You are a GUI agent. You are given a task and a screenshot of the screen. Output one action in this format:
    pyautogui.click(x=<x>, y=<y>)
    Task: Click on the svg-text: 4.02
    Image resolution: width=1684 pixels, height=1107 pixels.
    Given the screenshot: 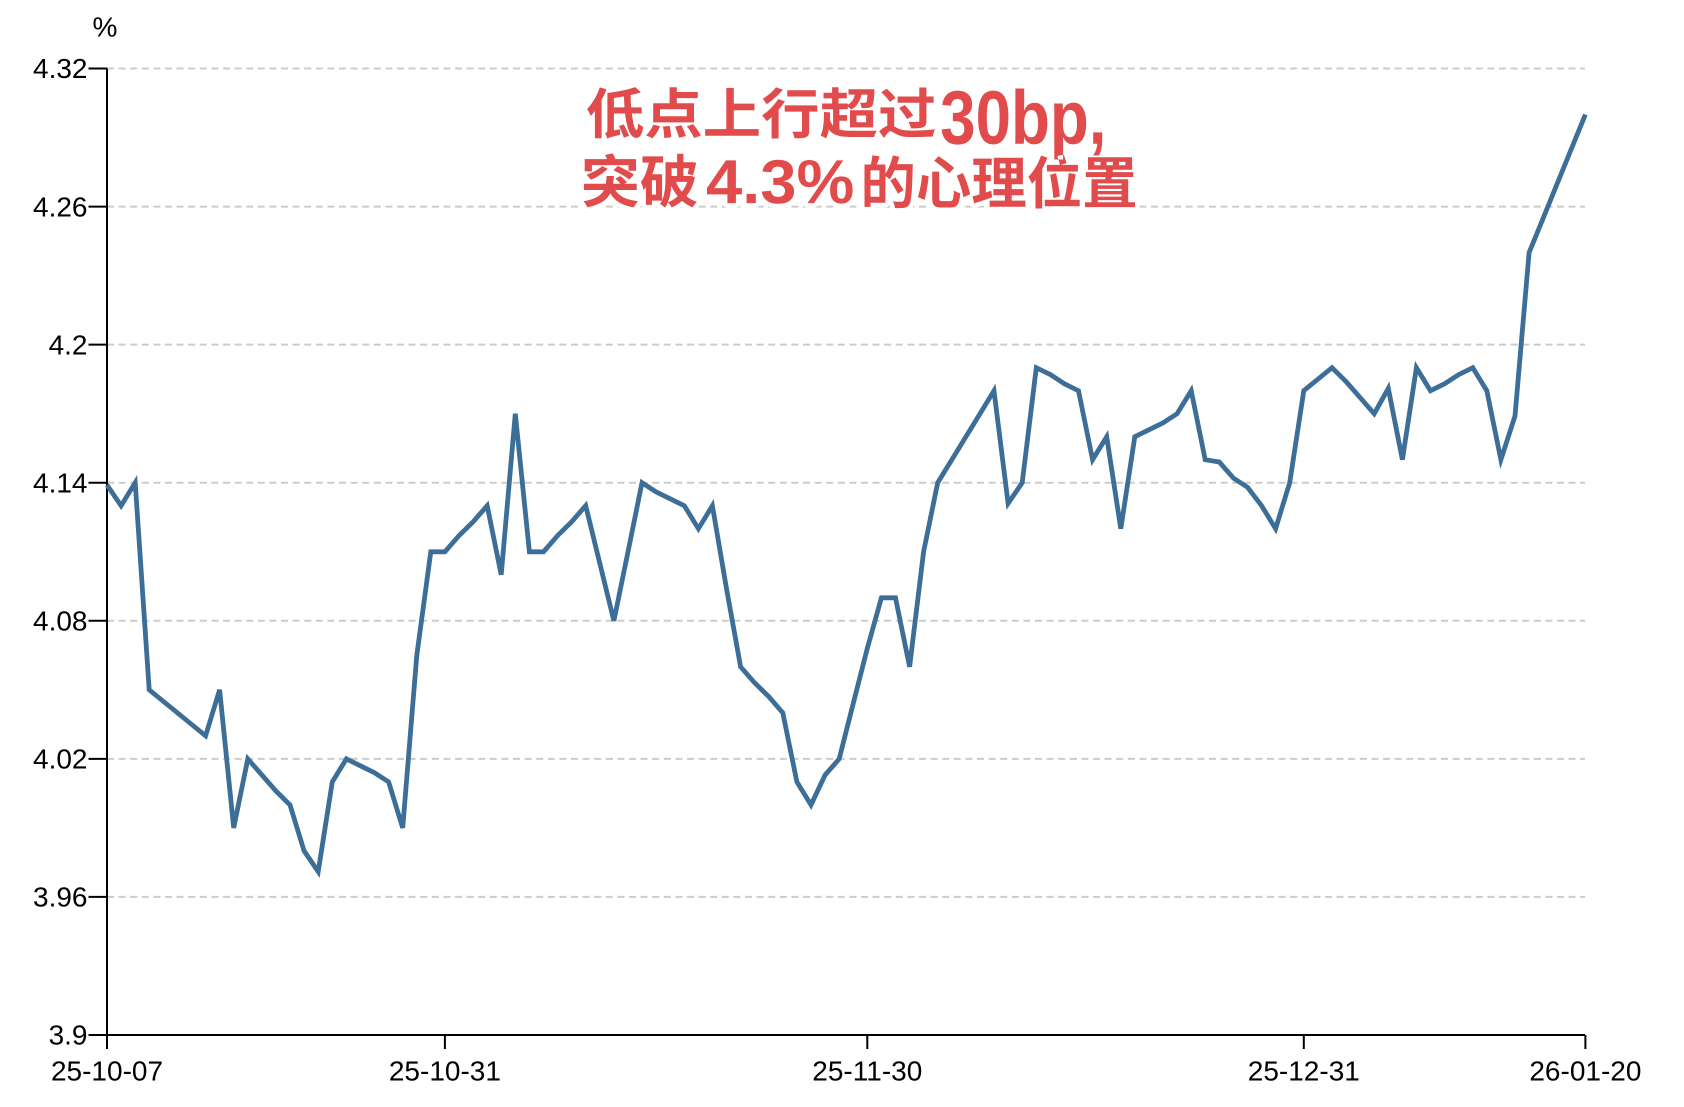 What is the action you would take?
    pyautogui.click(x=60, y=759)
    